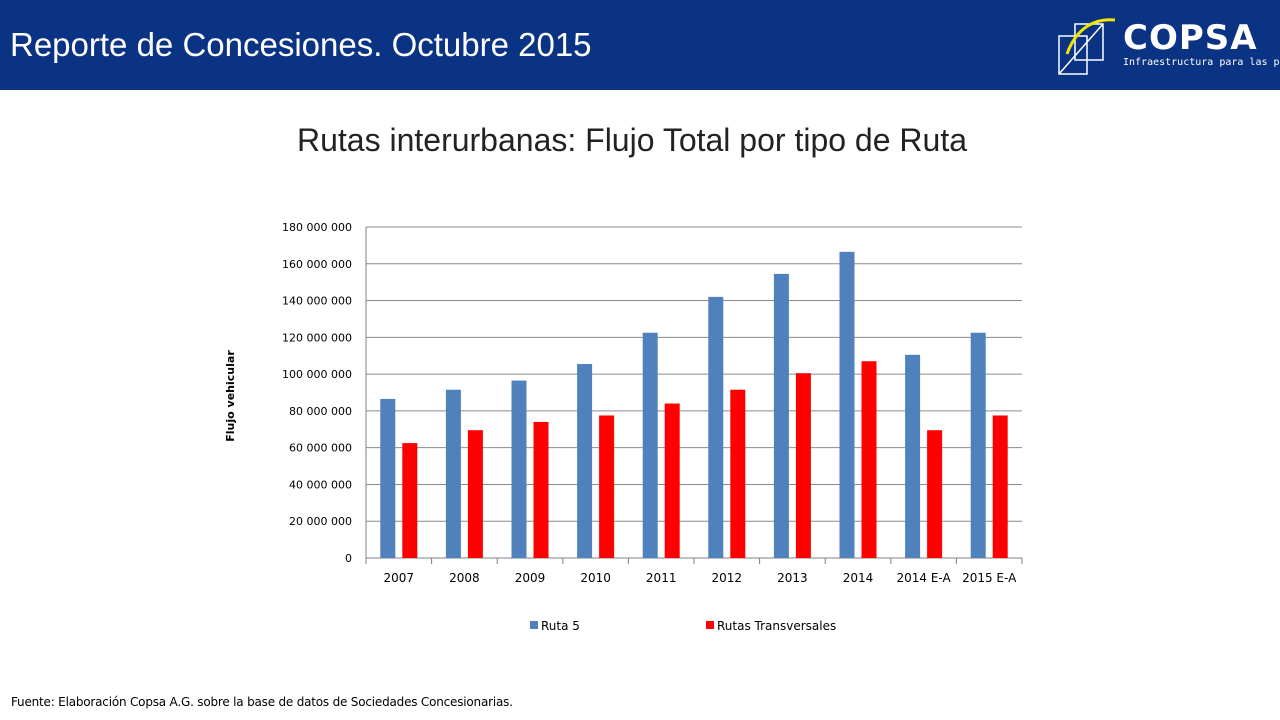 This screenshot has height=720, width=1280. What do you see at coordinates (464, 578) in the screenshot?
I see `x-tick-label: 2008` at bounding box center [464, 578].